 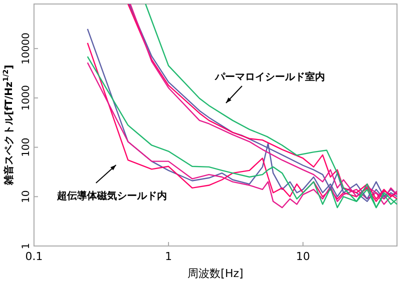 What do you see at coordinates (26, 48) in the screenshot?
I see `y-tick-label: 10000` at bounding box center [26, 48].